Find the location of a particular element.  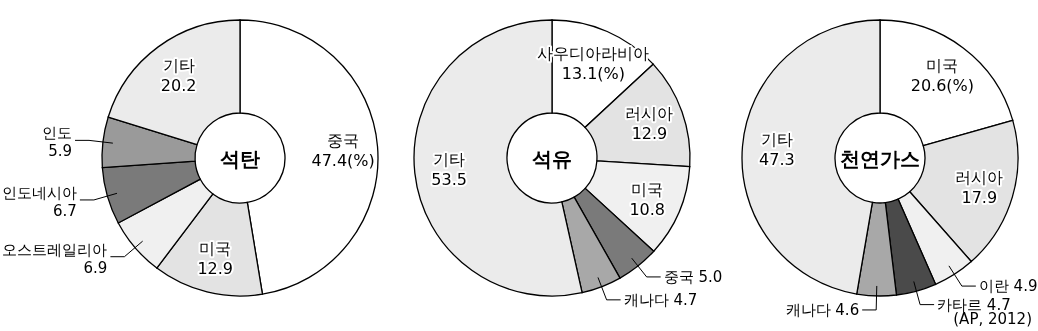

data-label: 6.7 is located at coordinates (65, 210).